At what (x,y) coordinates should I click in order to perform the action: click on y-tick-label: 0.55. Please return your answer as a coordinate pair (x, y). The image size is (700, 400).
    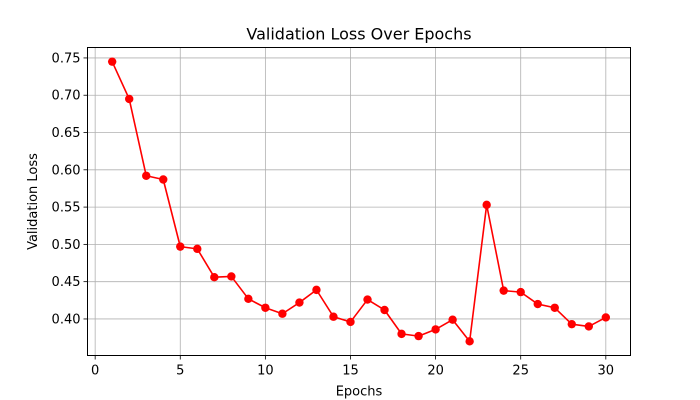
    Looking at the image, I should click on (66, 208).